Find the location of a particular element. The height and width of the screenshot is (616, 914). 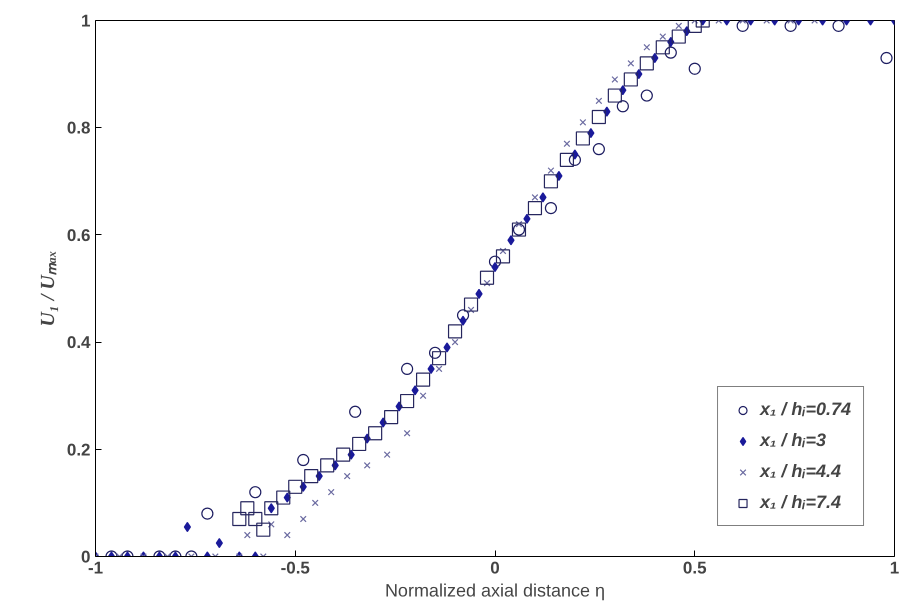

legend-label: x₁ / hᵢ=3 is located at coordinates (793, 440).